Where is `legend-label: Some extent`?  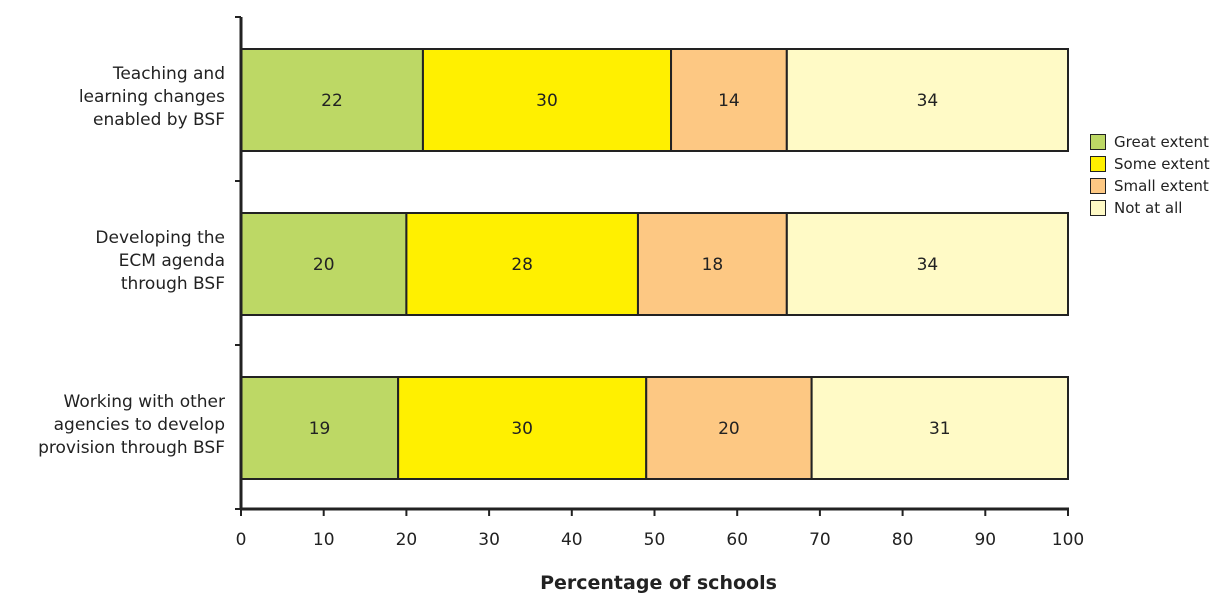 legend-label: Some extent is located at coordinates (1162, 164).